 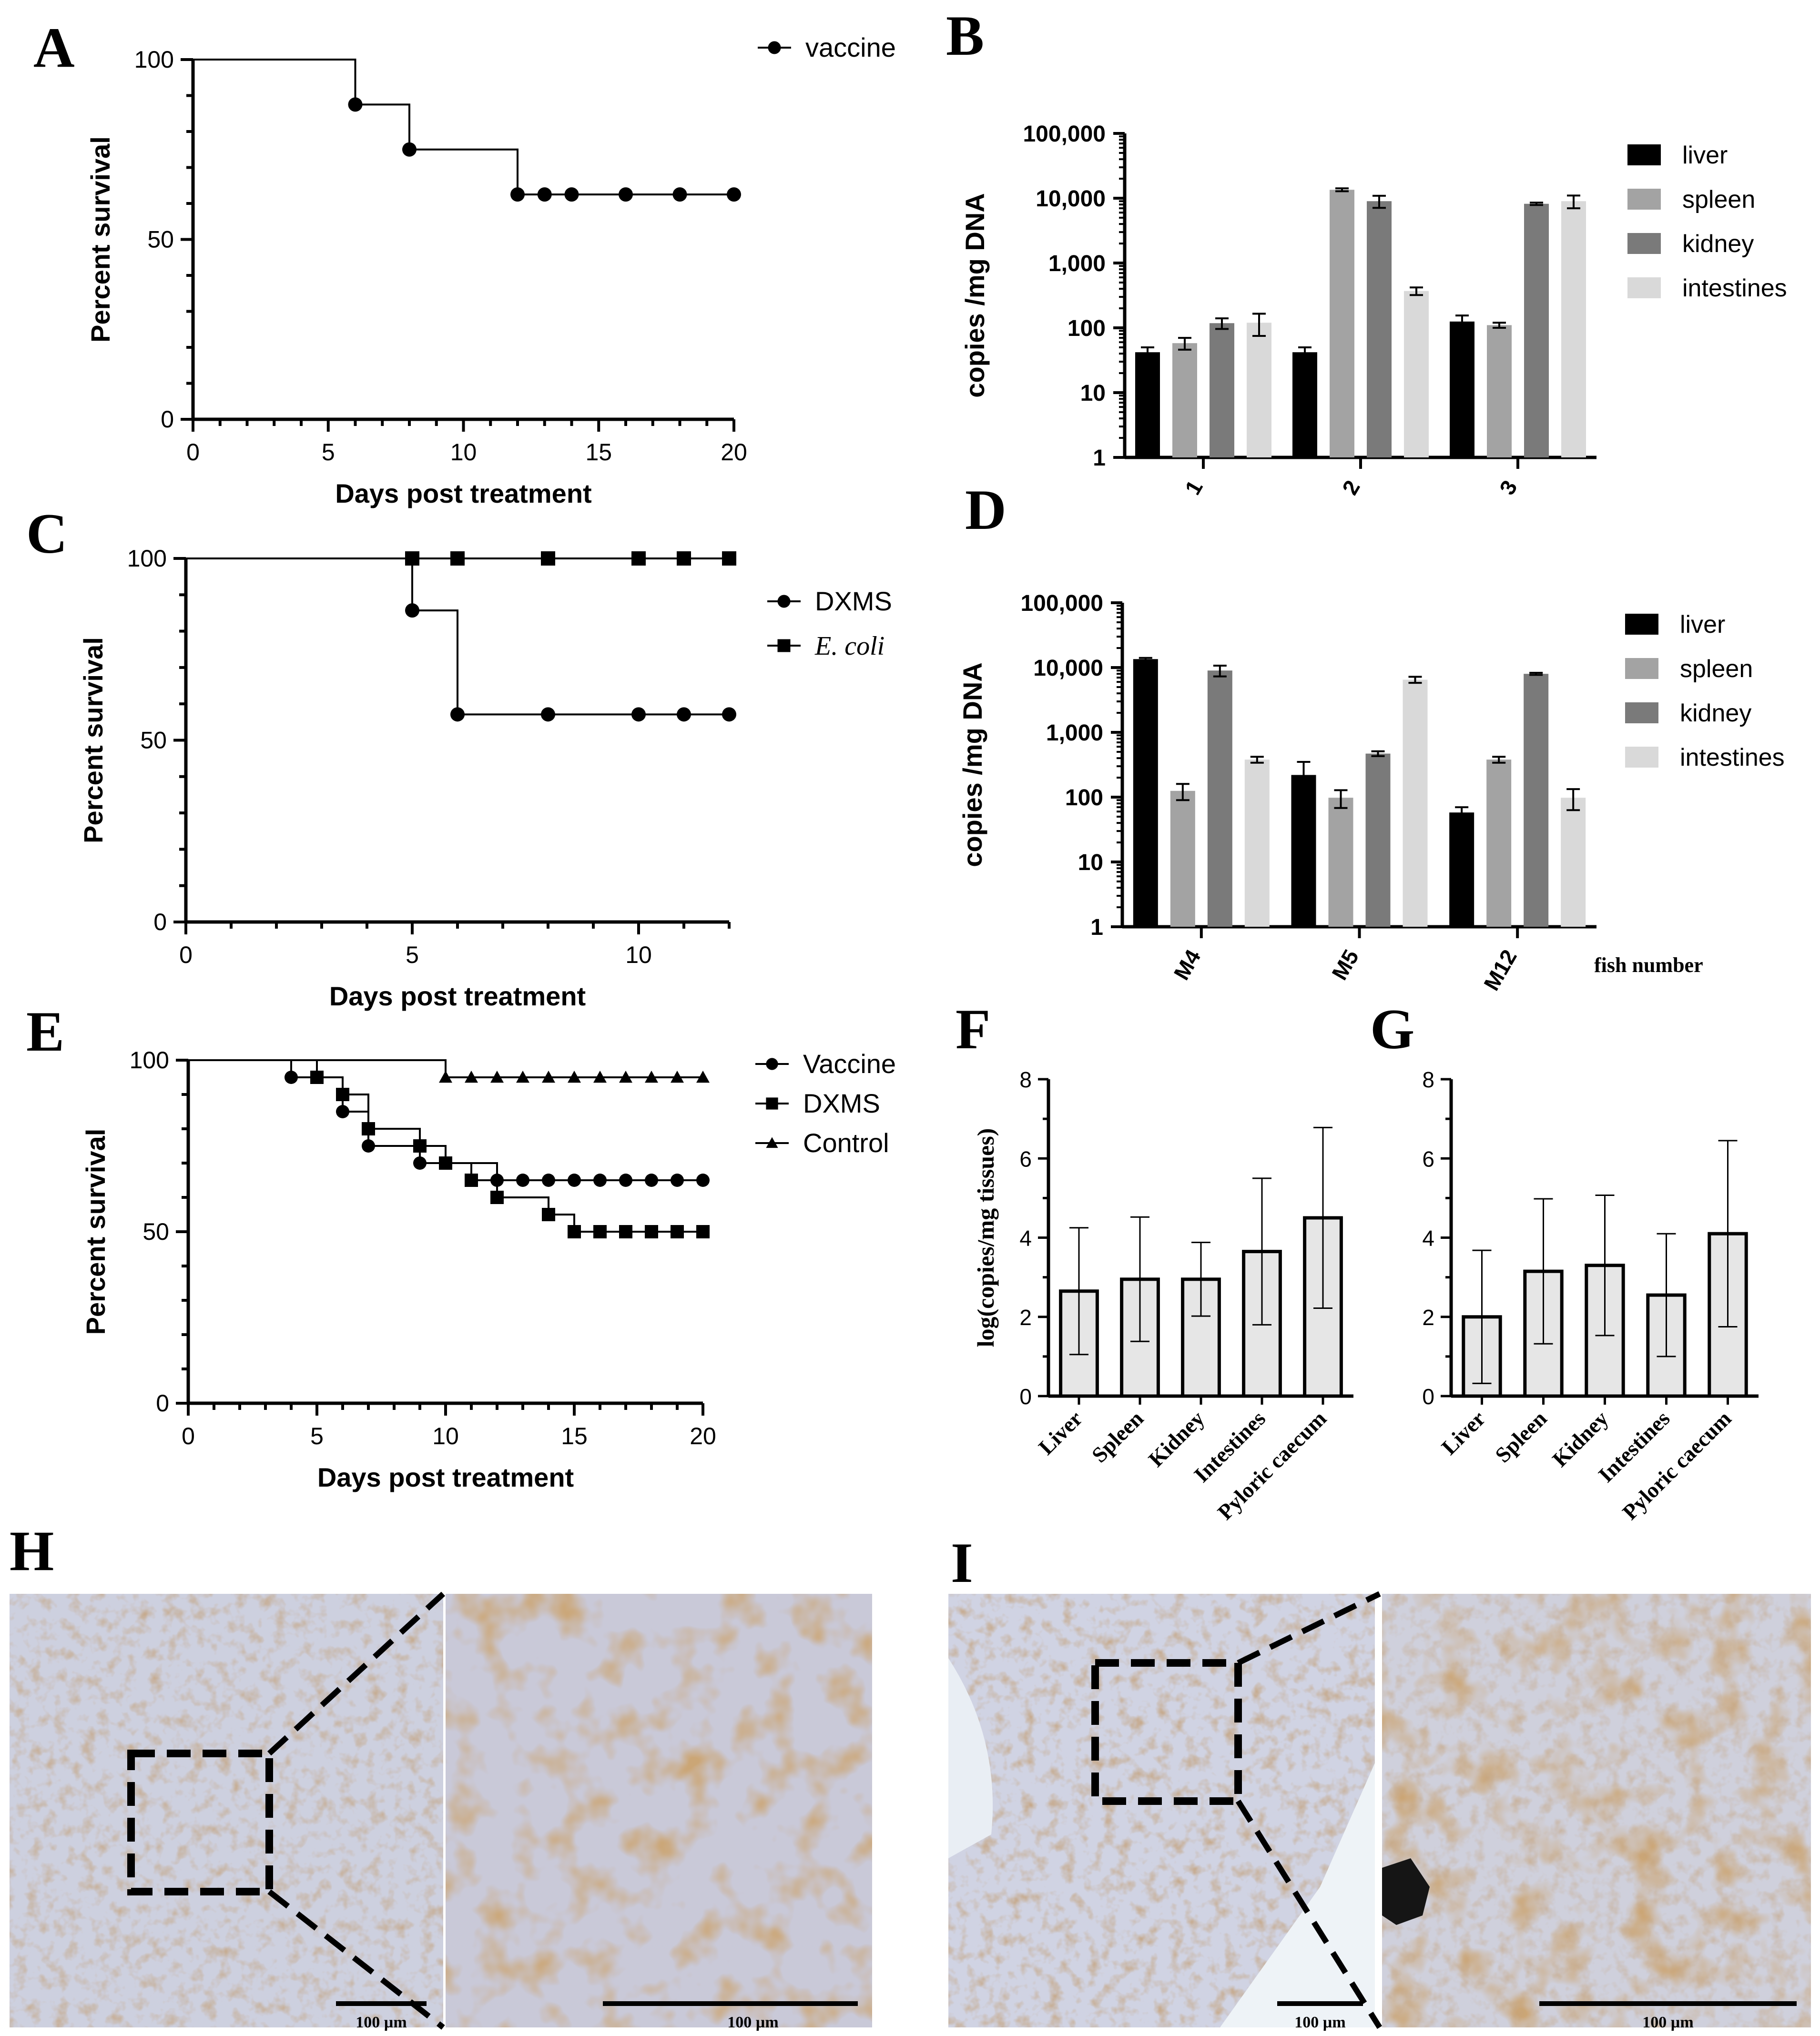 What do you see at coordinates (1099, 458) in the screenshot?
I see `y-tick-label: 1` at bounding box center [1099, 458].